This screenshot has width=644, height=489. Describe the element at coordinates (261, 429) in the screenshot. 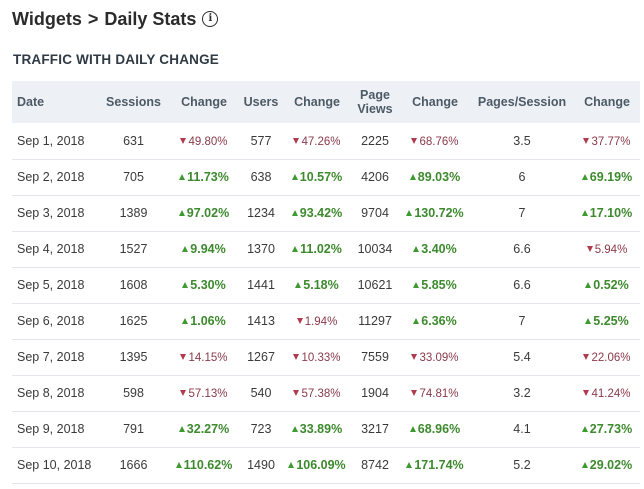

I see `users-cell: 723` at that location.